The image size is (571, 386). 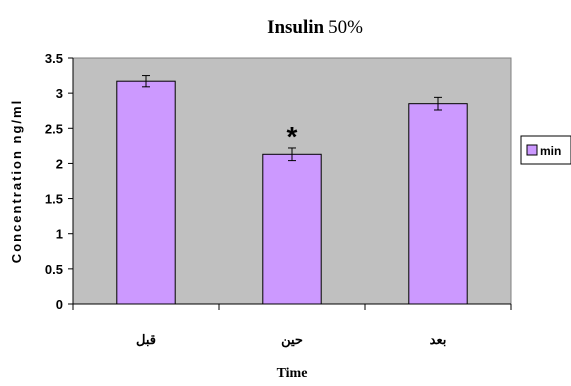 I want to click on x-category-label: قبل, so click(x=146, y=339).